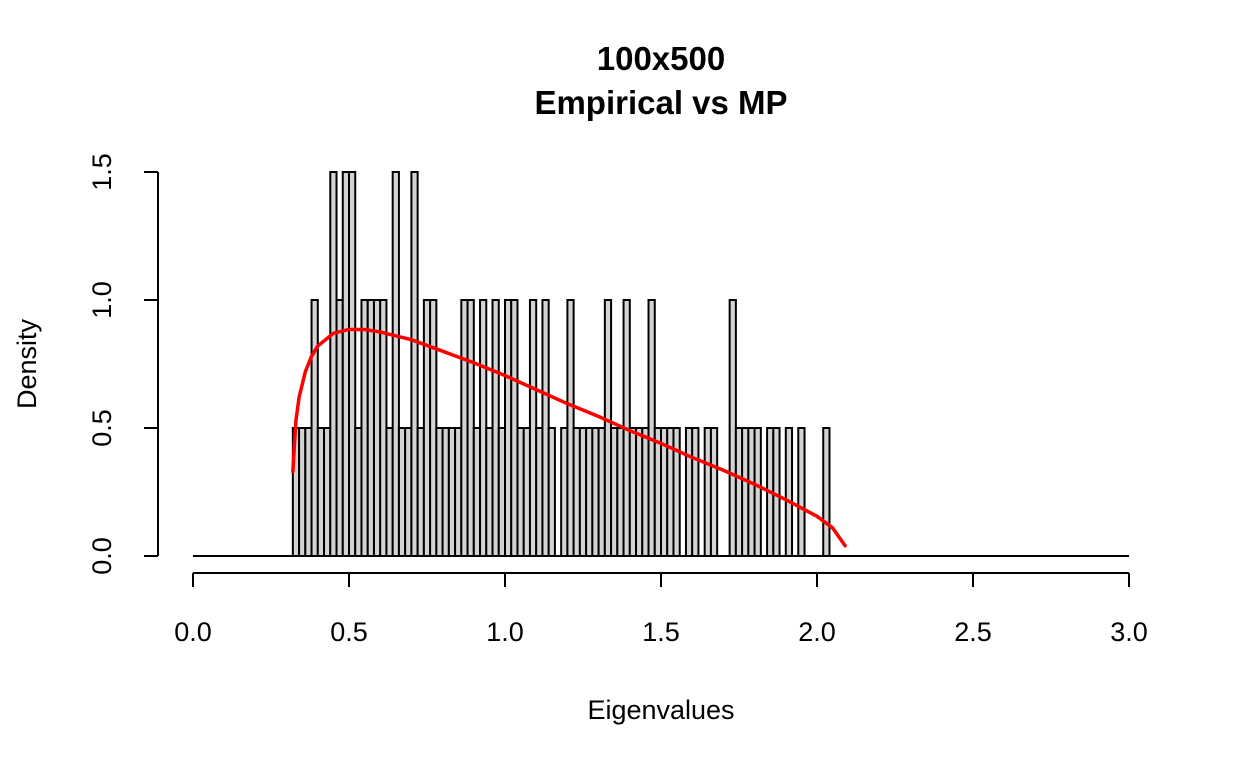  I want to click on y-axis: 0.0 0.5 1.0 1.5, so click(123, 364).